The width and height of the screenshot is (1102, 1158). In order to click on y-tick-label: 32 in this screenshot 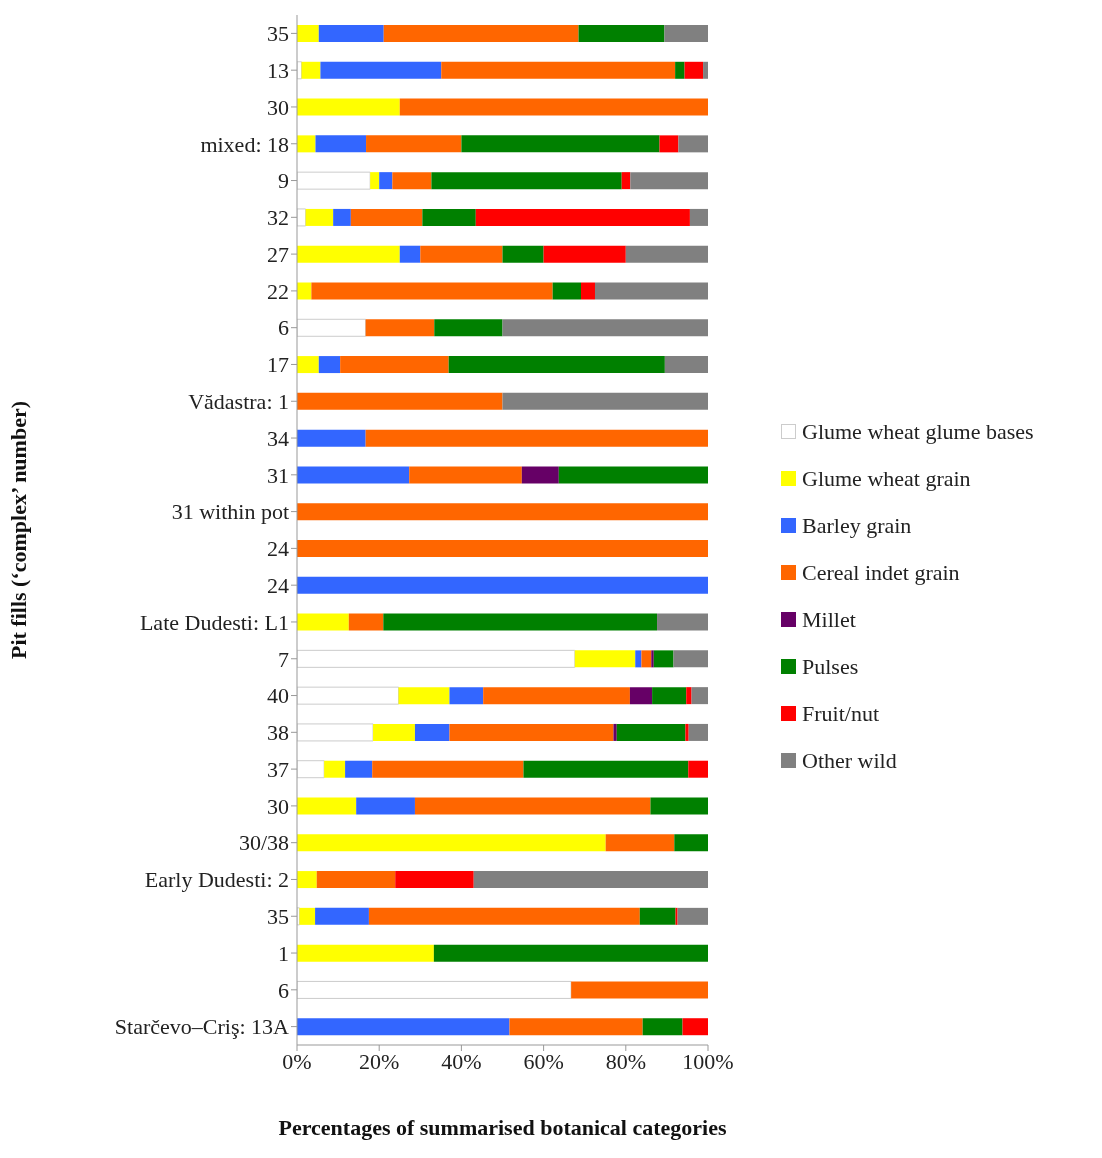, I will do `click(278, 218)`.